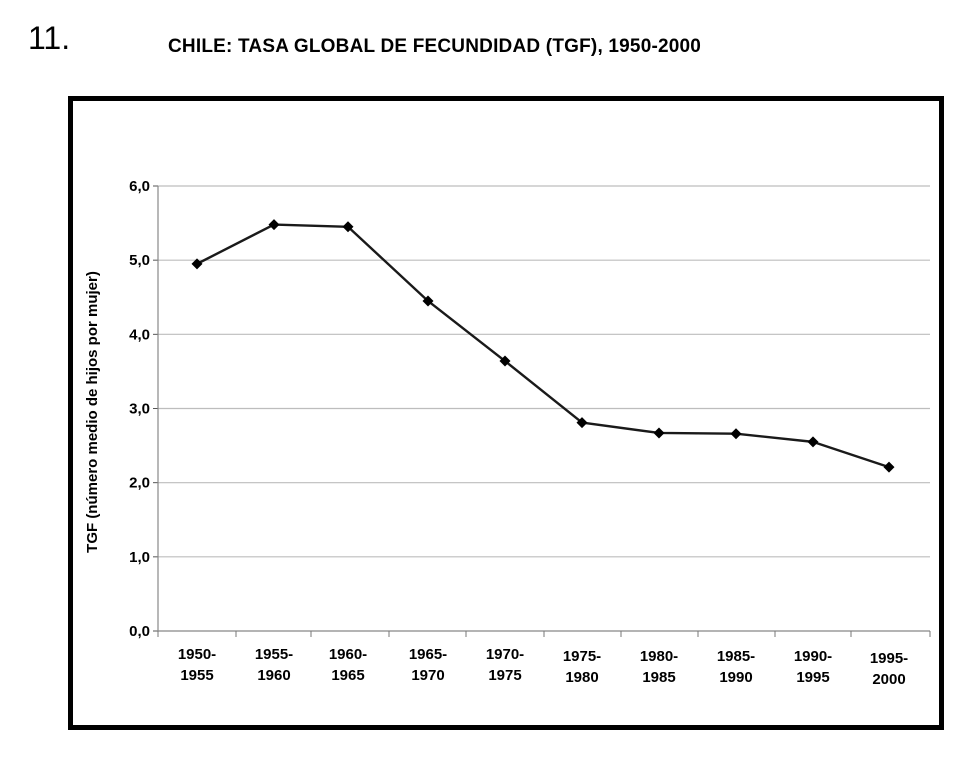  I want to click on y-tick-label: 3,0, so click(139, 409).